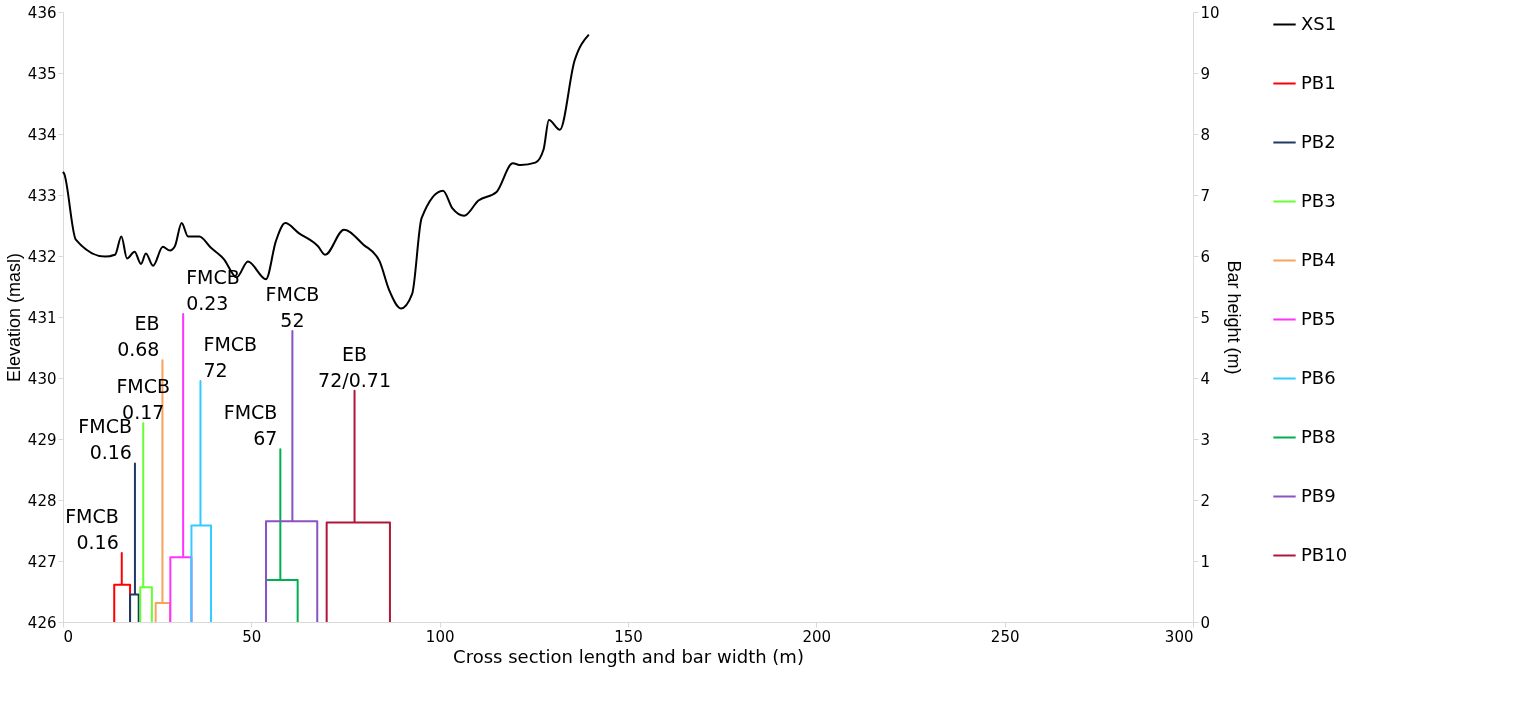 The height and width of the screenshot is (708, 1528). I want to click on x-tick-label: 100, so click(440, 636).